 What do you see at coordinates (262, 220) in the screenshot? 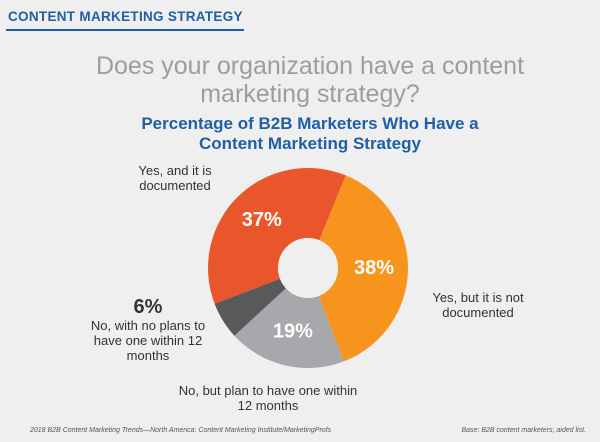
I see `value-label: 37%` at bounding box center [262, 220].